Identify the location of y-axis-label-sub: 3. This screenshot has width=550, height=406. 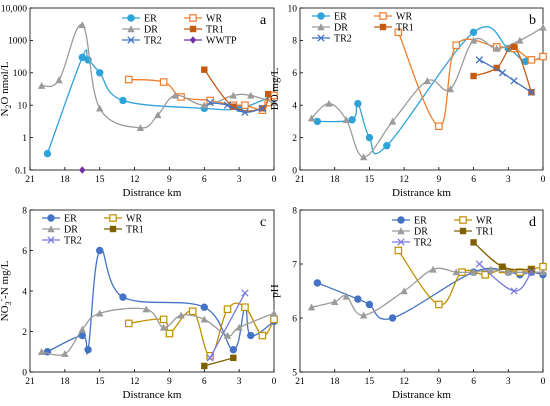
(8, 303).